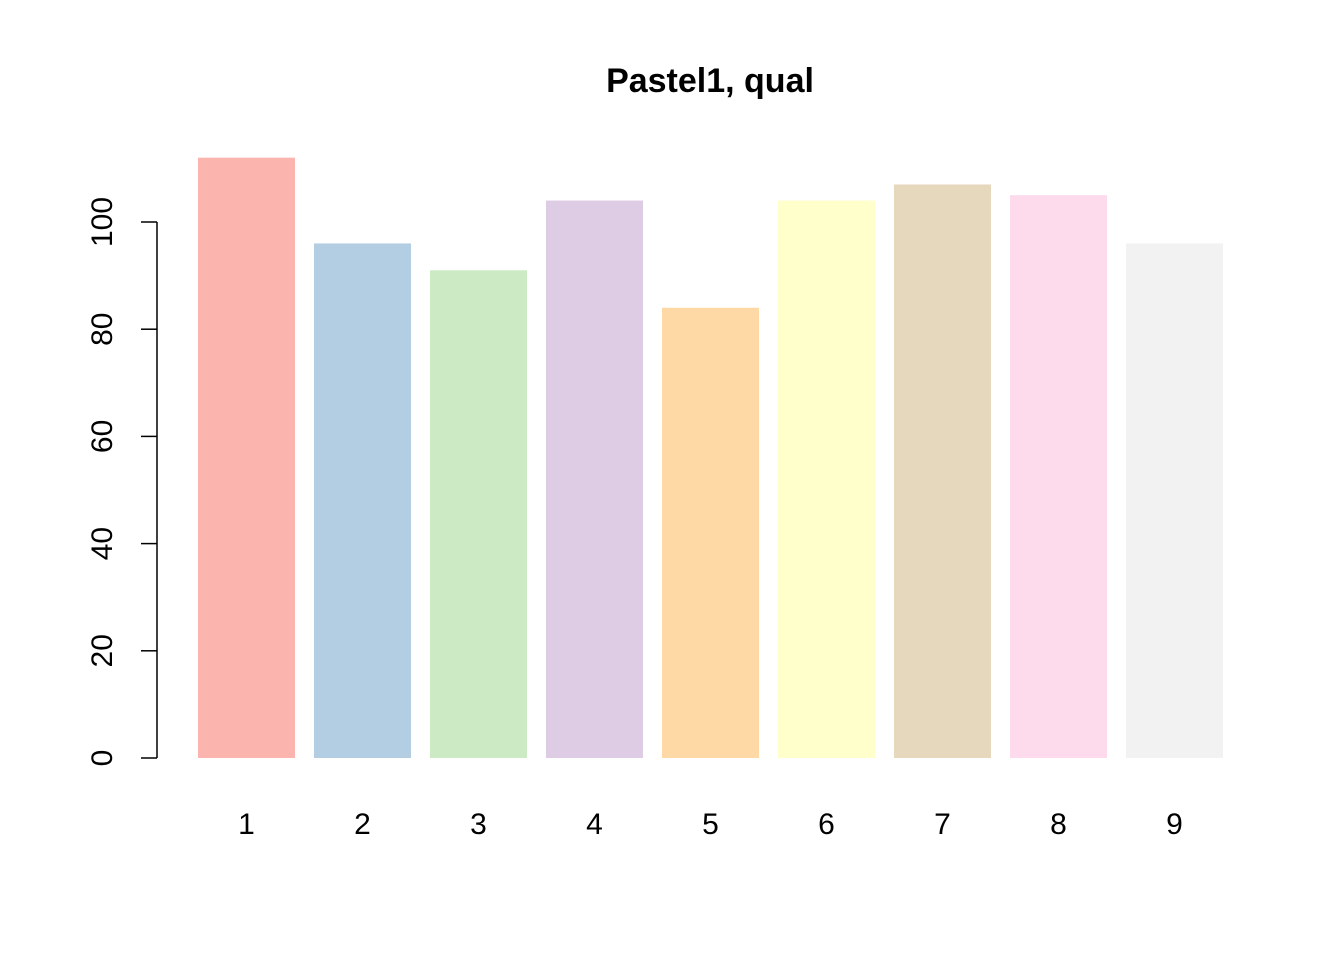 This screenshot has width=1344, height=960. I want to click on x-tick-label: 8, so click(1058, 824).